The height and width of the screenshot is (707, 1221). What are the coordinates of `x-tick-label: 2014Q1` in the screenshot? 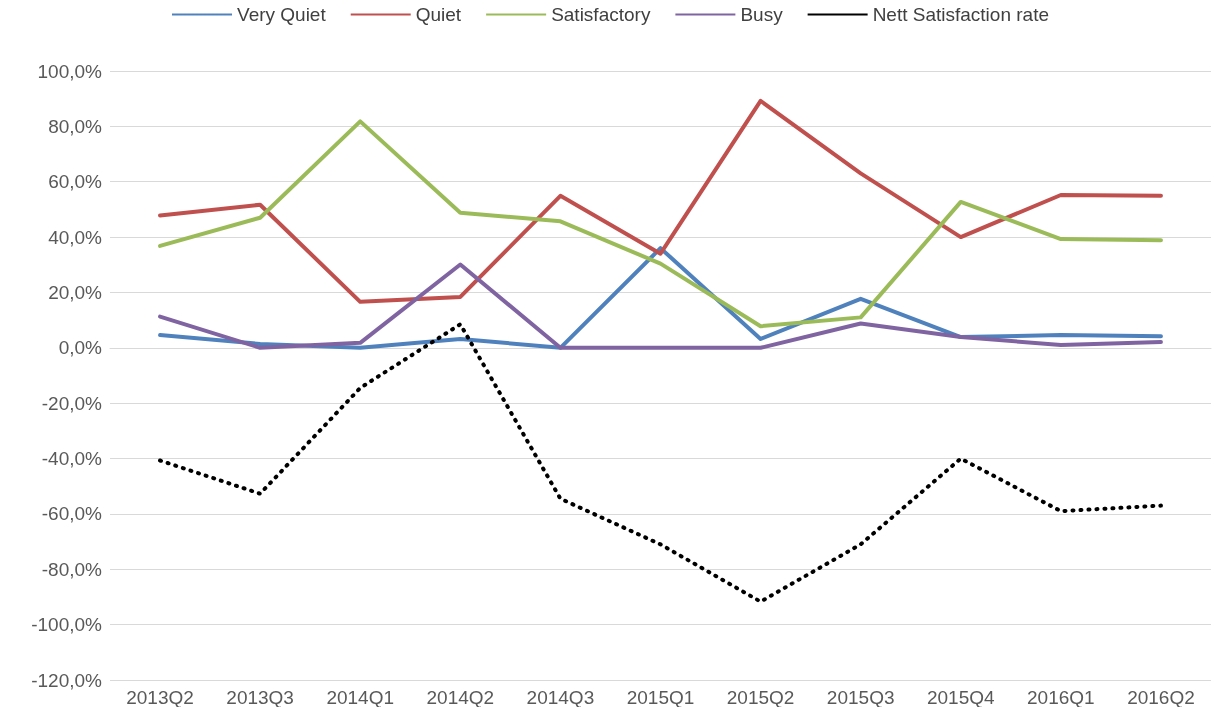 It's located at (360, 697).